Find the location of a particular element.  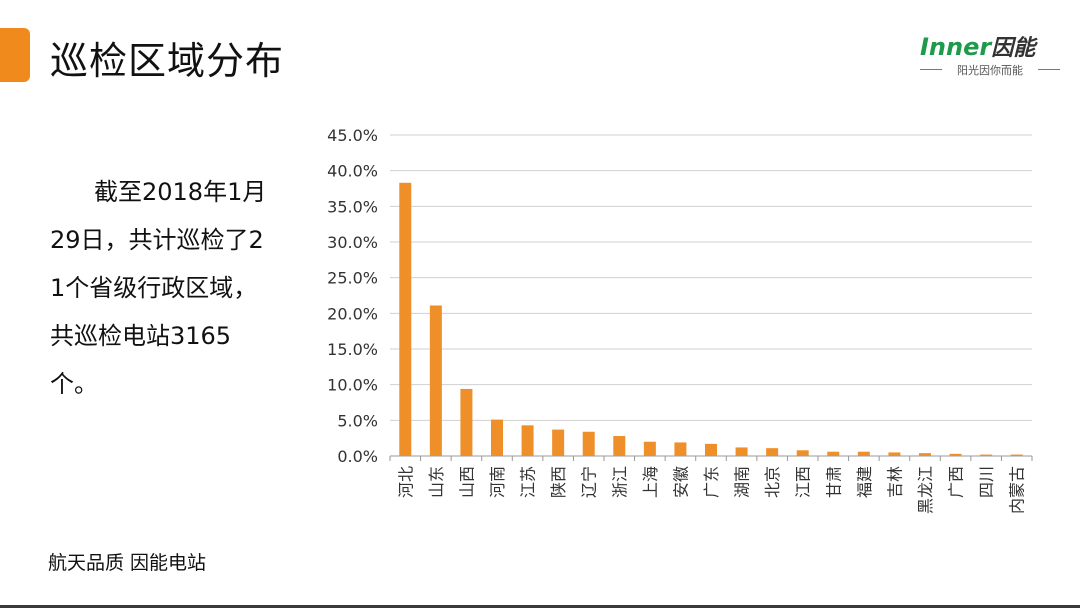

y-tick-label: 20.0% is located at coordinates (352, 313).